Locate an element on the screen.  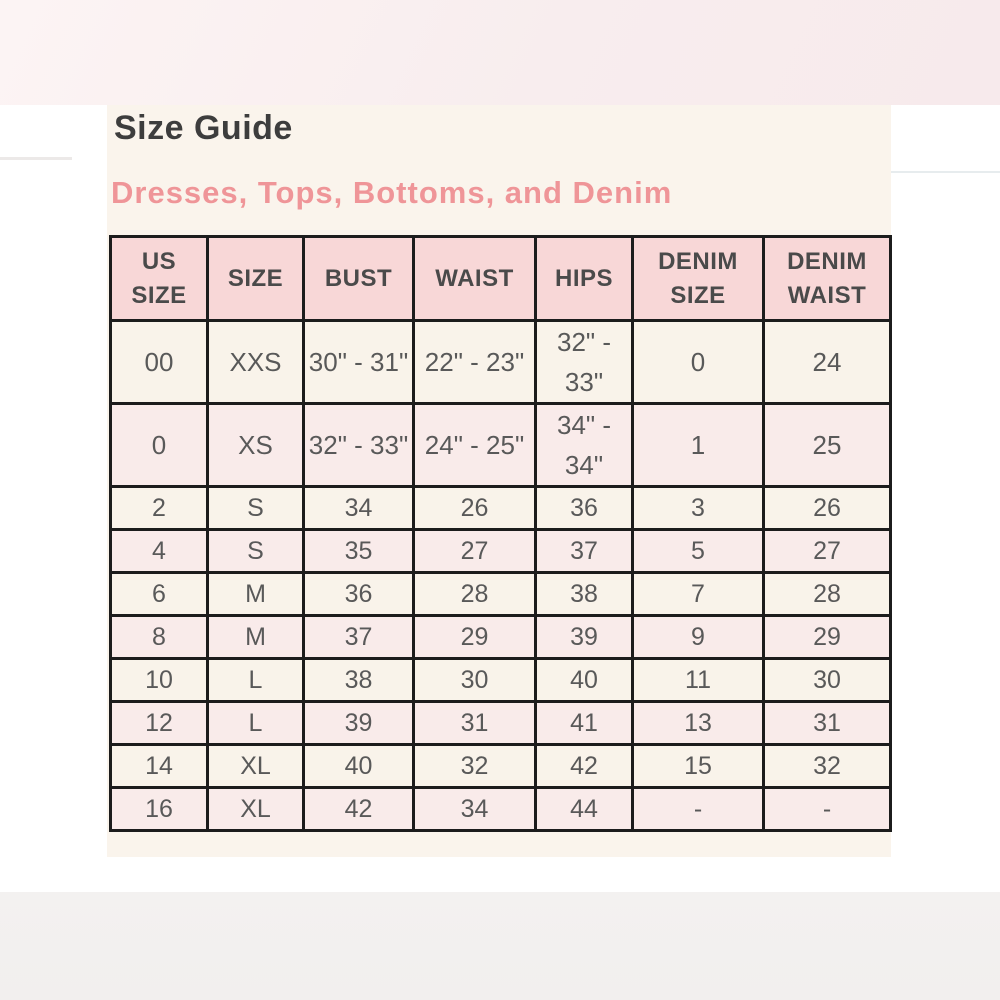
faint-divider-left is located at coordinates (36, 158).